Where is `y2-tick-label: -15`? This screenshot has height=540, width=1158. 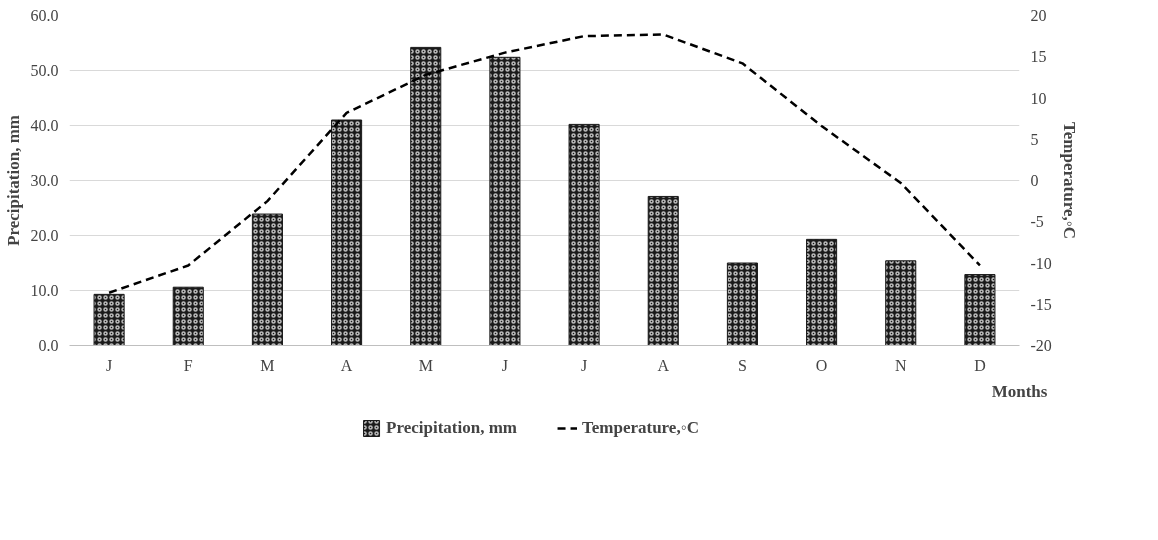
y2-tick-label: -15 is located at coordinates (1041, 304).